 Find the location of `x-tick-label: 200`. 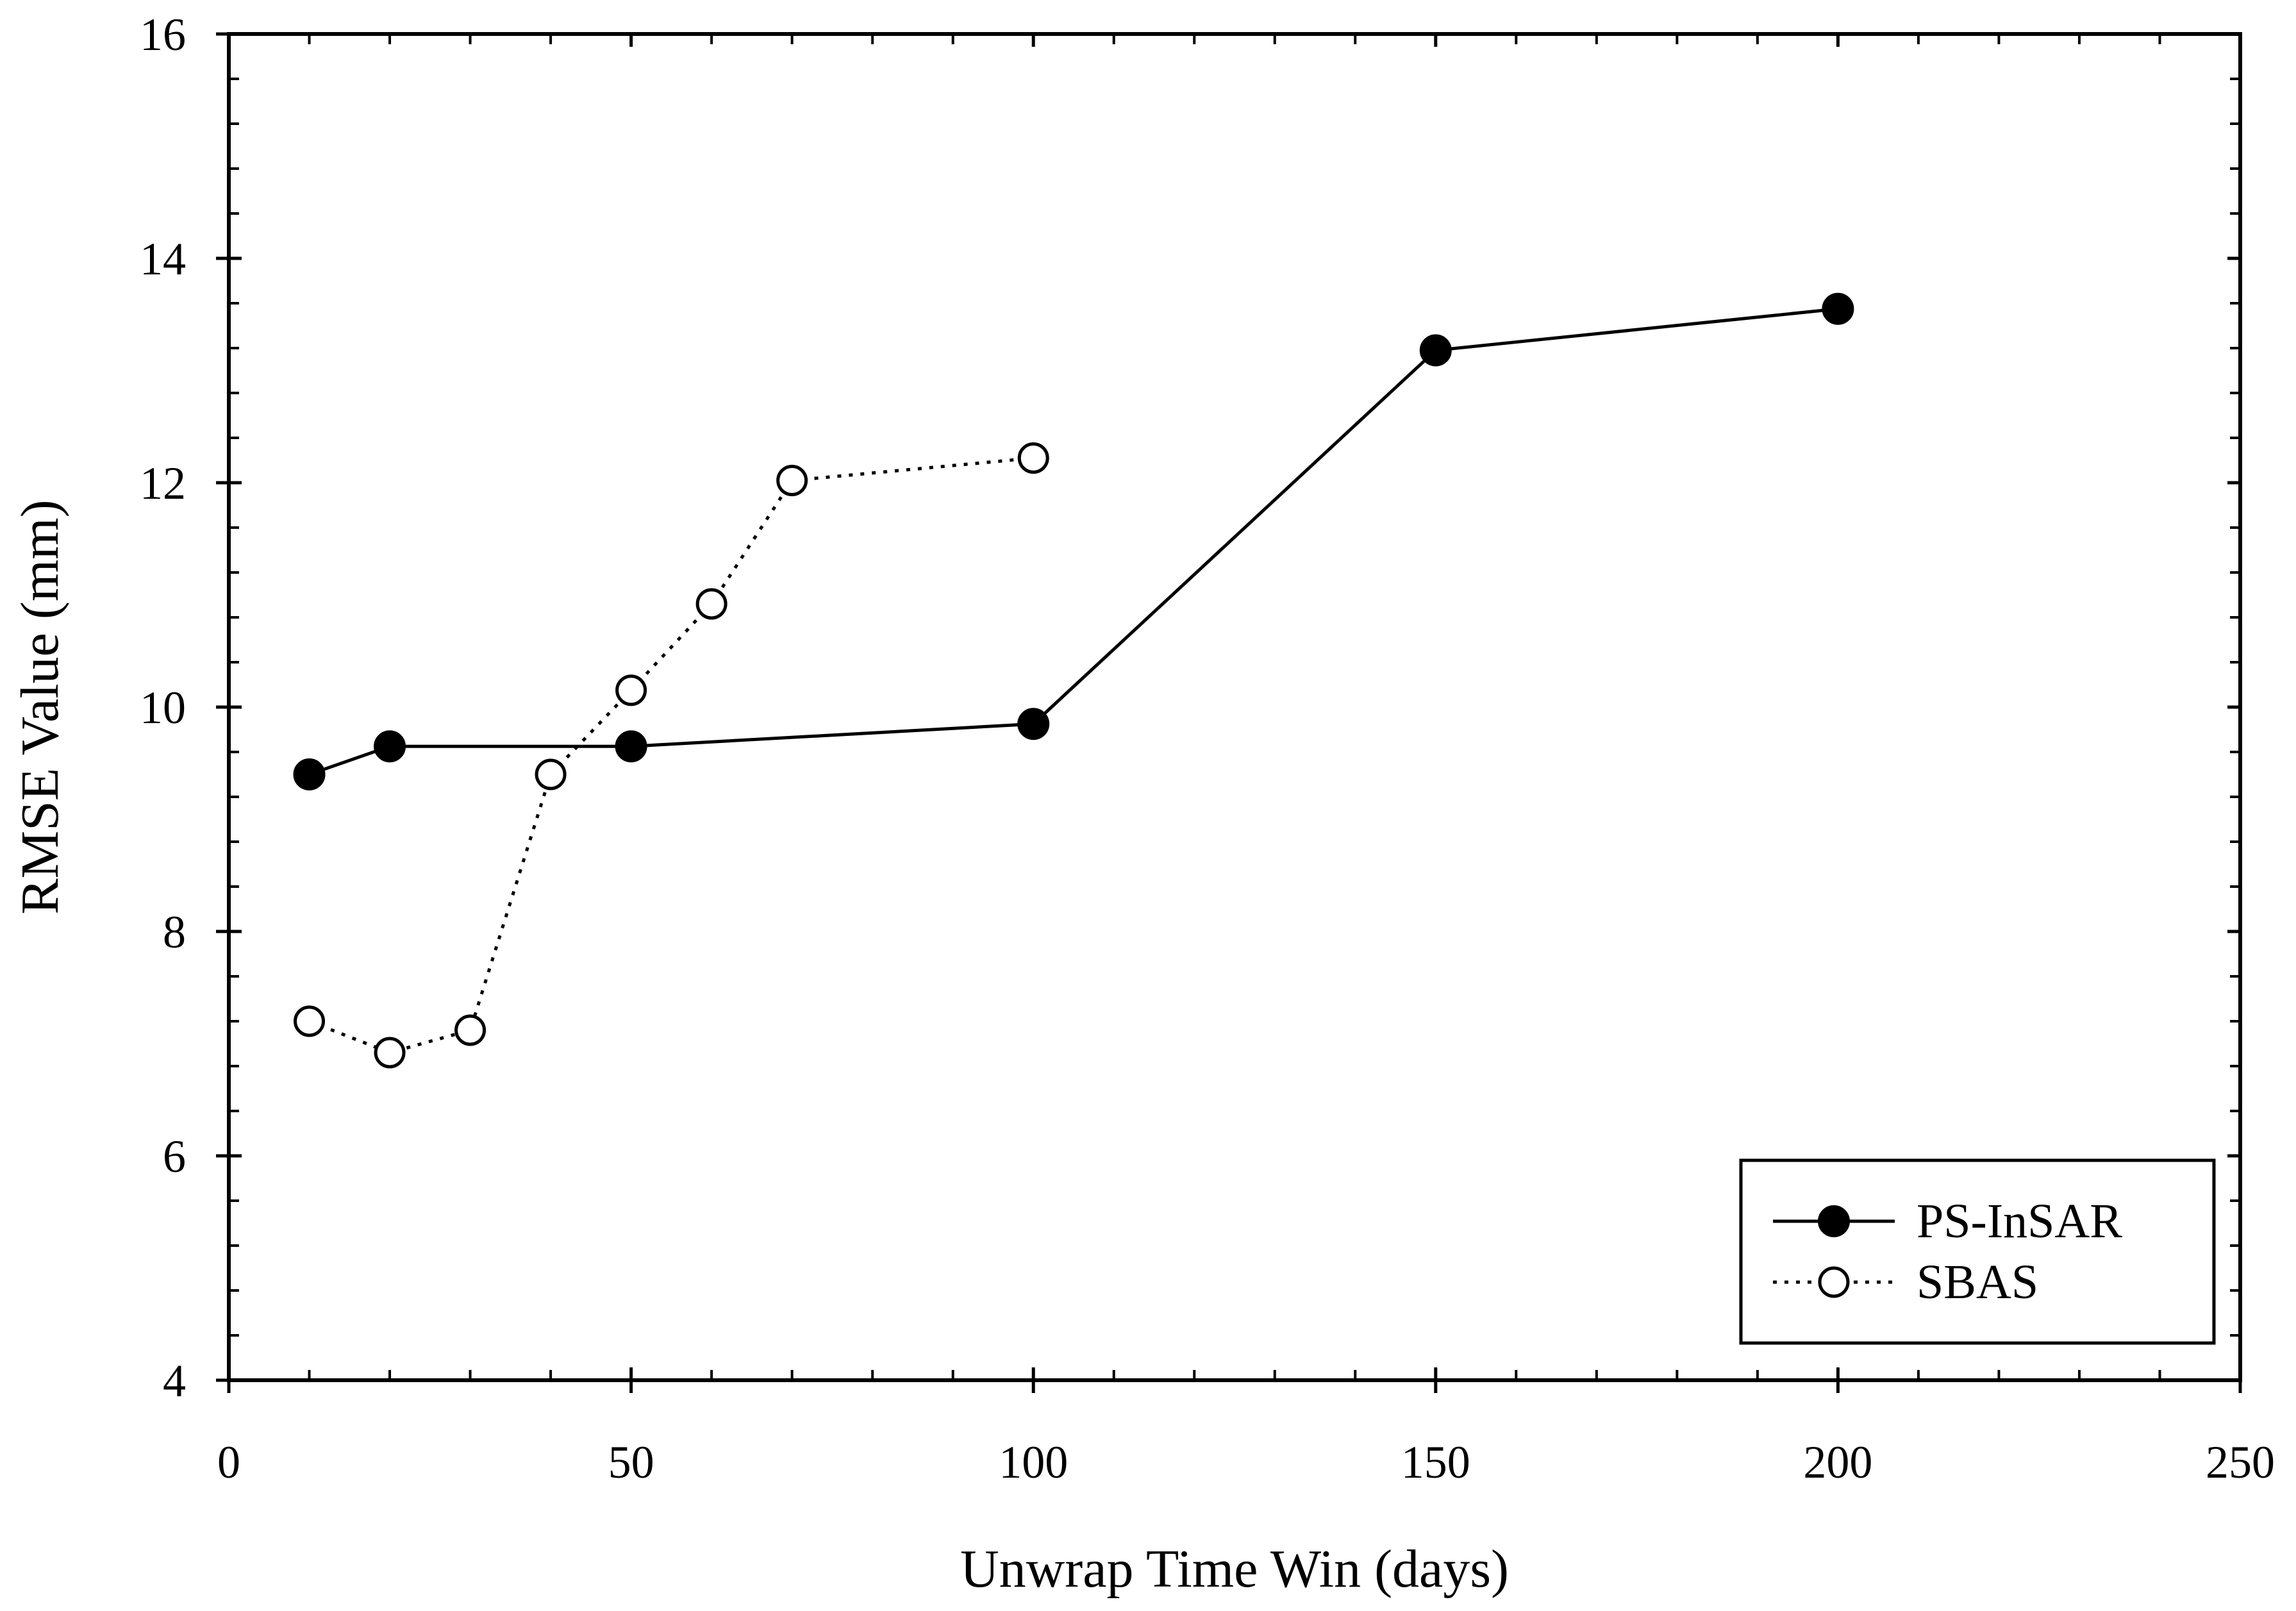

x-tick-label: 200 is located at coordinates (1837, 1462).